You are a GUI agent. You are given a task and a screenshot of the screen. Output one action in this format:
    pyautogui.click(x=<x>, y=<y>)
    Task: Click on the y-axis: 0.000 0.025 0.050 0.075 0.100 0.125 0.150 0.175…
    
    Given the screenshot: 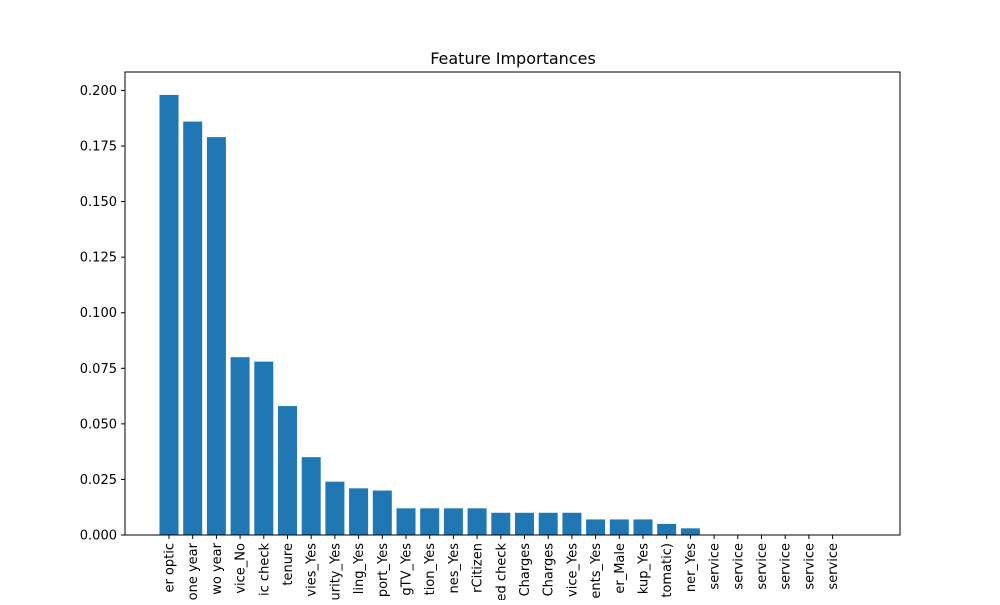 What is the action you would take?
    pyautogui.click(x=102, y=314)
    